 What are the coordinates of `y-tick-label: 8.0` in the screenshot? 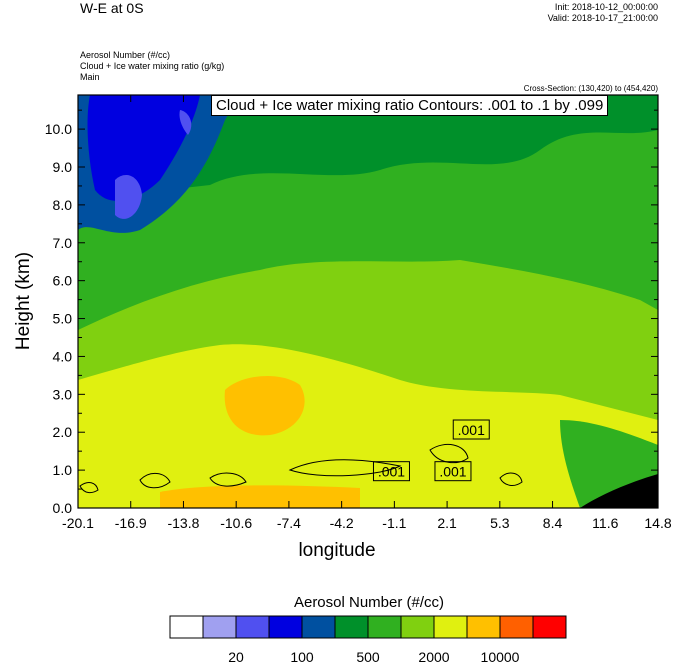 It's located at (63, 205).